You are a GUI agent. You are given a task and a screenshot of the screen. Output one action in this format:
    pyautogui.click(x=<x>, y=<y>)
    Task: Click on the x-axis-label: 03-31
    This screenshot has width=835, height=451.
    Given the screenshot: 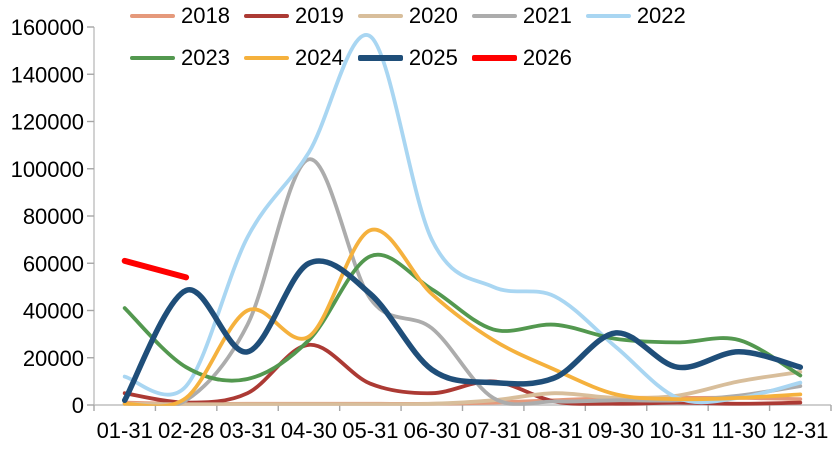 What is the action you would take?
    pyautogui.click(x=247, y=430)
    